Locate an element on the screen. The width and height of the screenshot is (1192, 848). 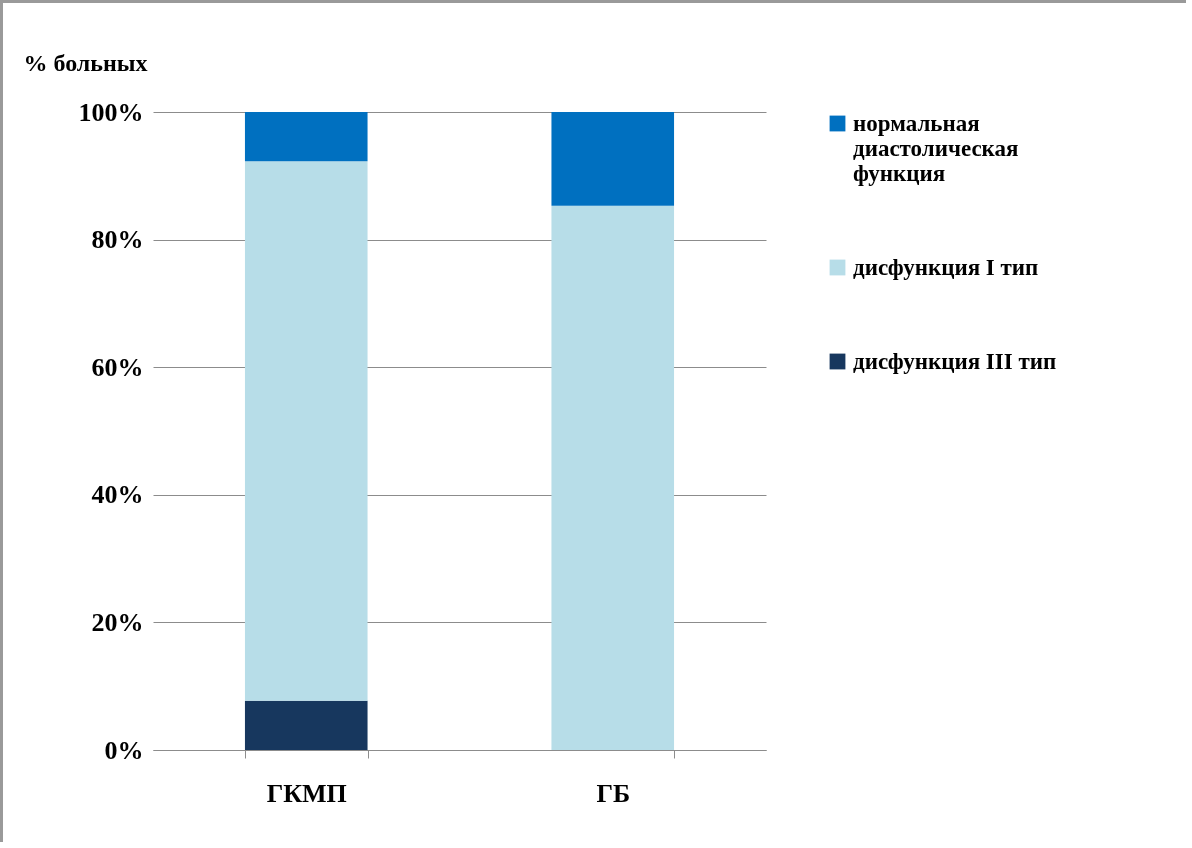
legend-label: дисфункция I тип is located at coordinates (946, 267).